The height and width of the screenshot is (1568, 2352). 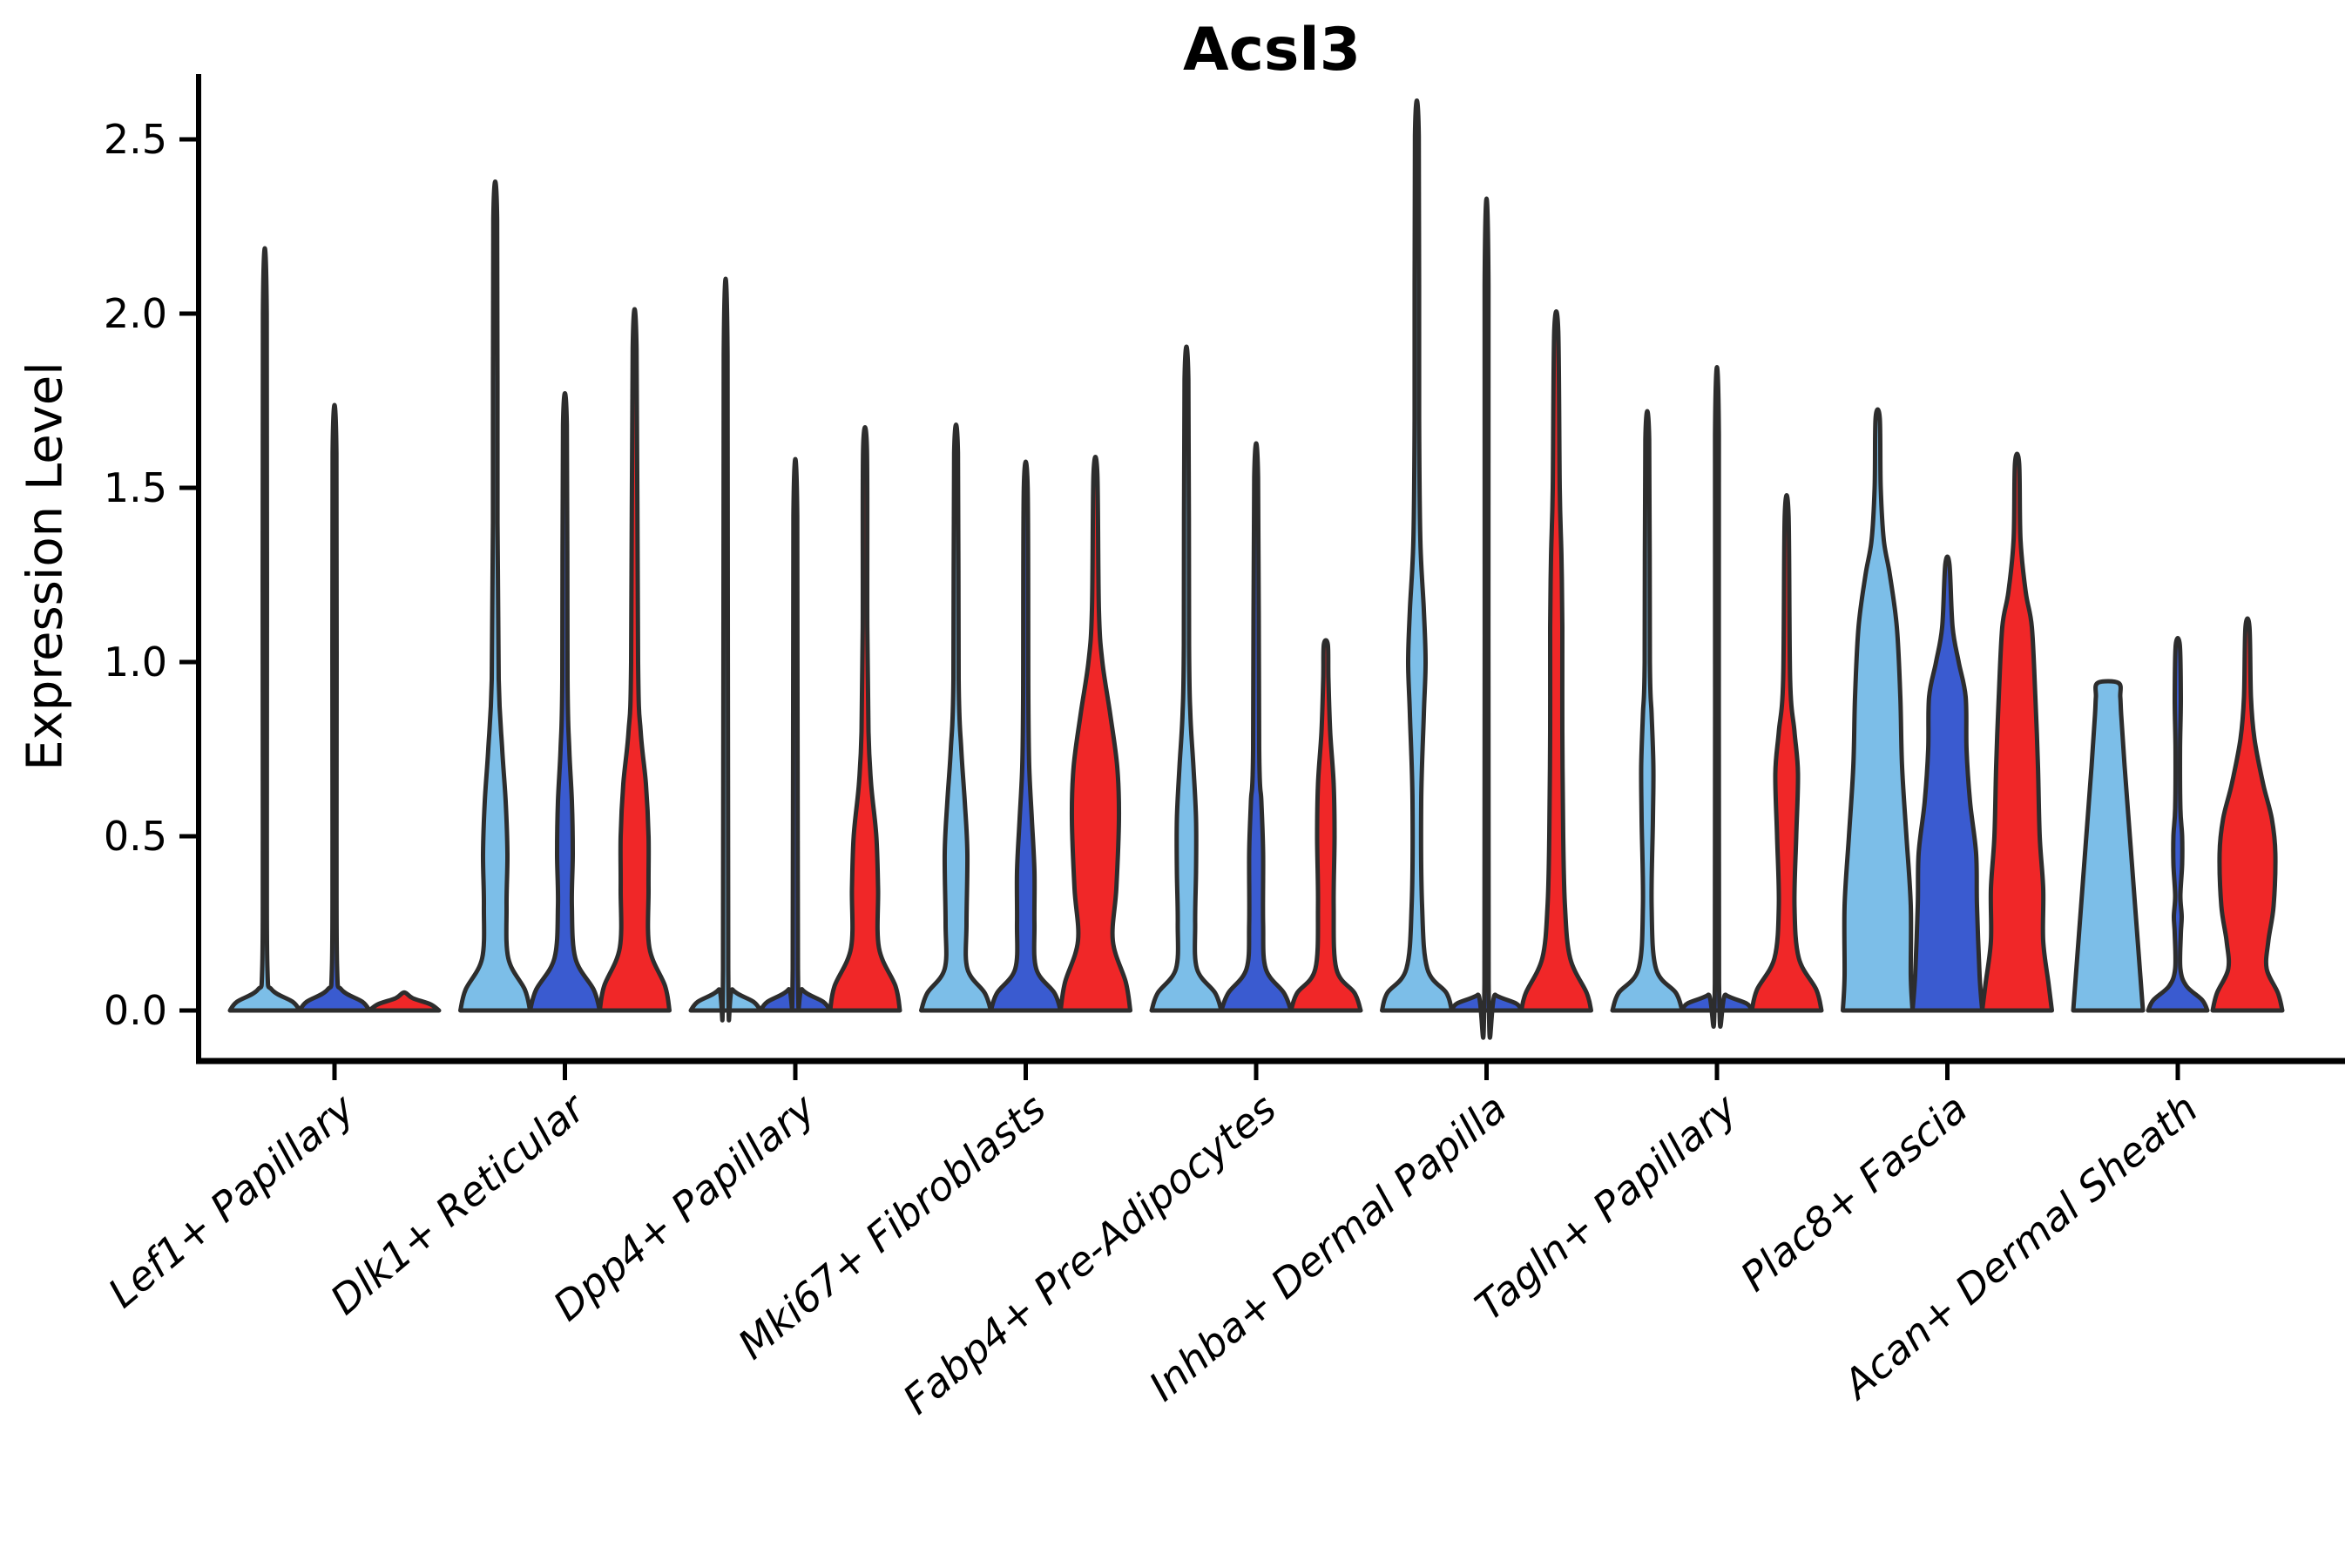 What do you see at coordinates (1095, 734) in the screenshot?
I see `violin-mki67-red` at bounding box center [1095, 734].